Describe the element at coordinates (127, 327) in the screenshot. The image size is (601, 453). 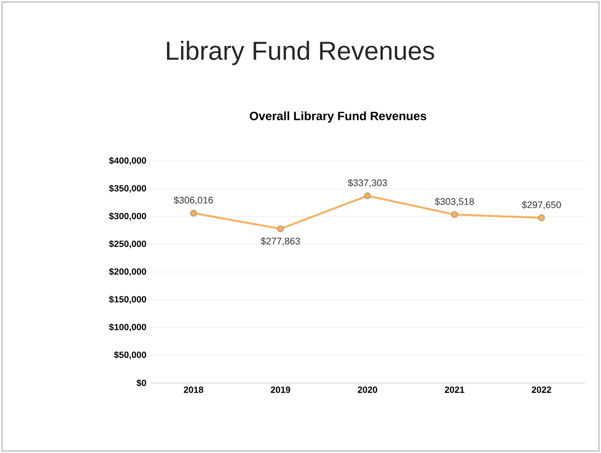
I see `y-tick-label: $100,000` at that location.